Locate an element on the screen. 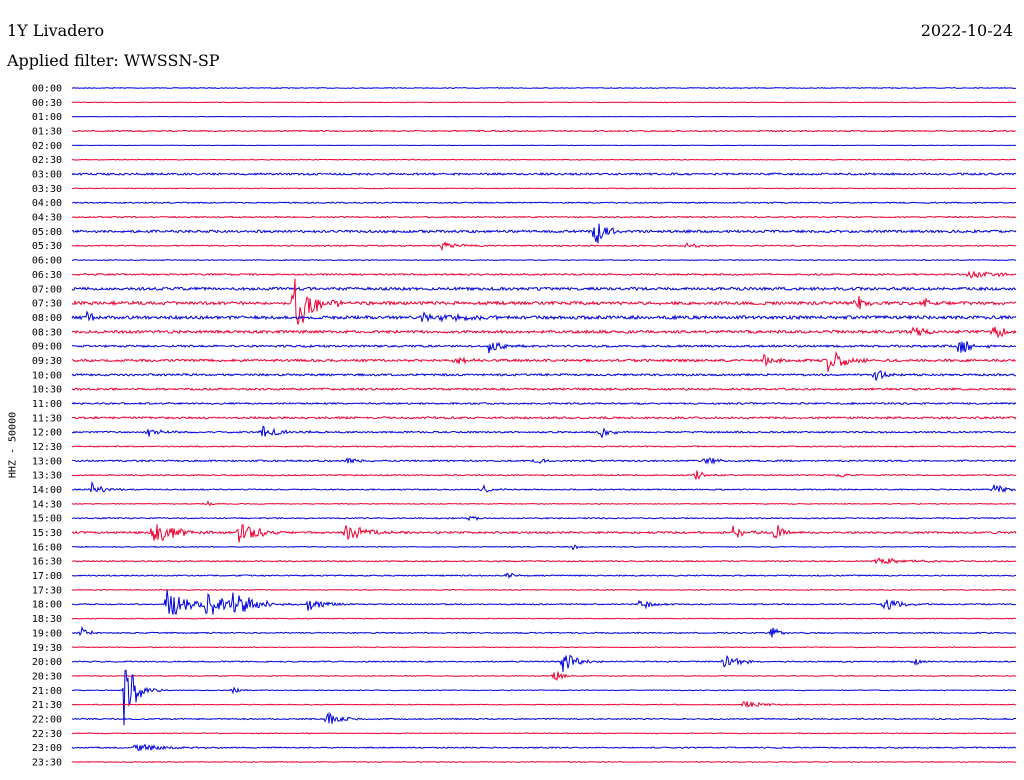 This screenshot has height=780, width=1024. time-tick-label: 17:30 is located at coordinates (47, 590).